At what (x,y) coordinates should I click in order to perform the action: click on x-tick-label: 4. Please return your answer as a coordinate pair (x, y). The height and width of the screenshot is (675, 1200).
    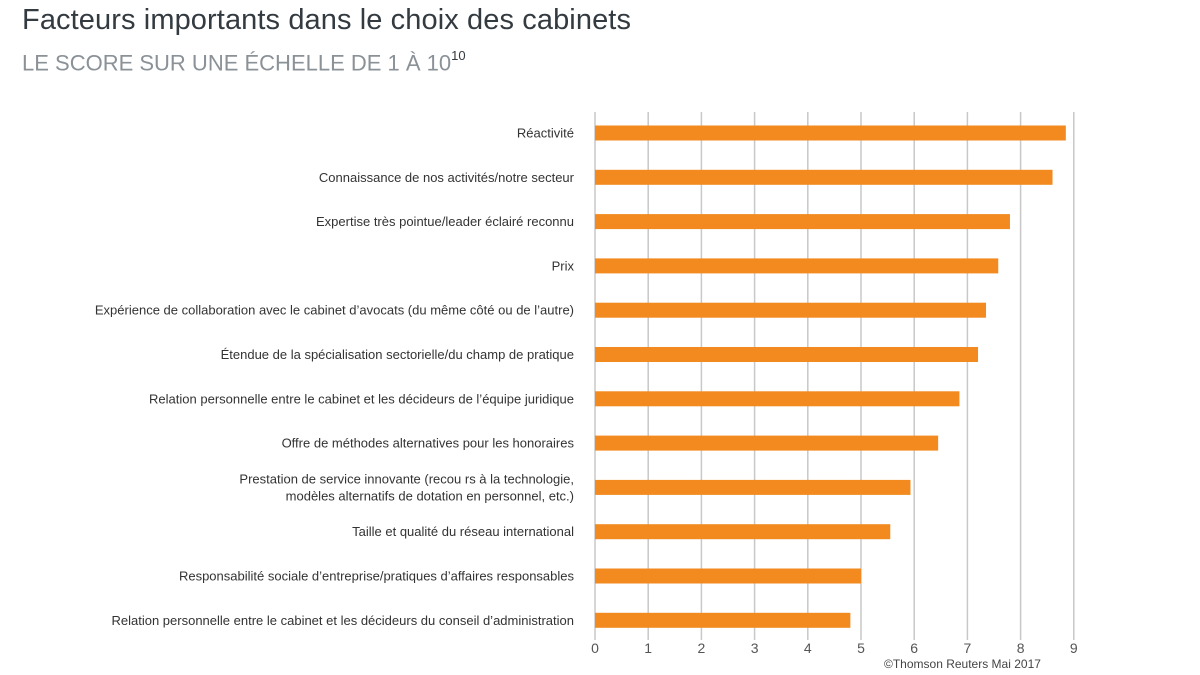
    Looking at the image, I should click on (808, 648).